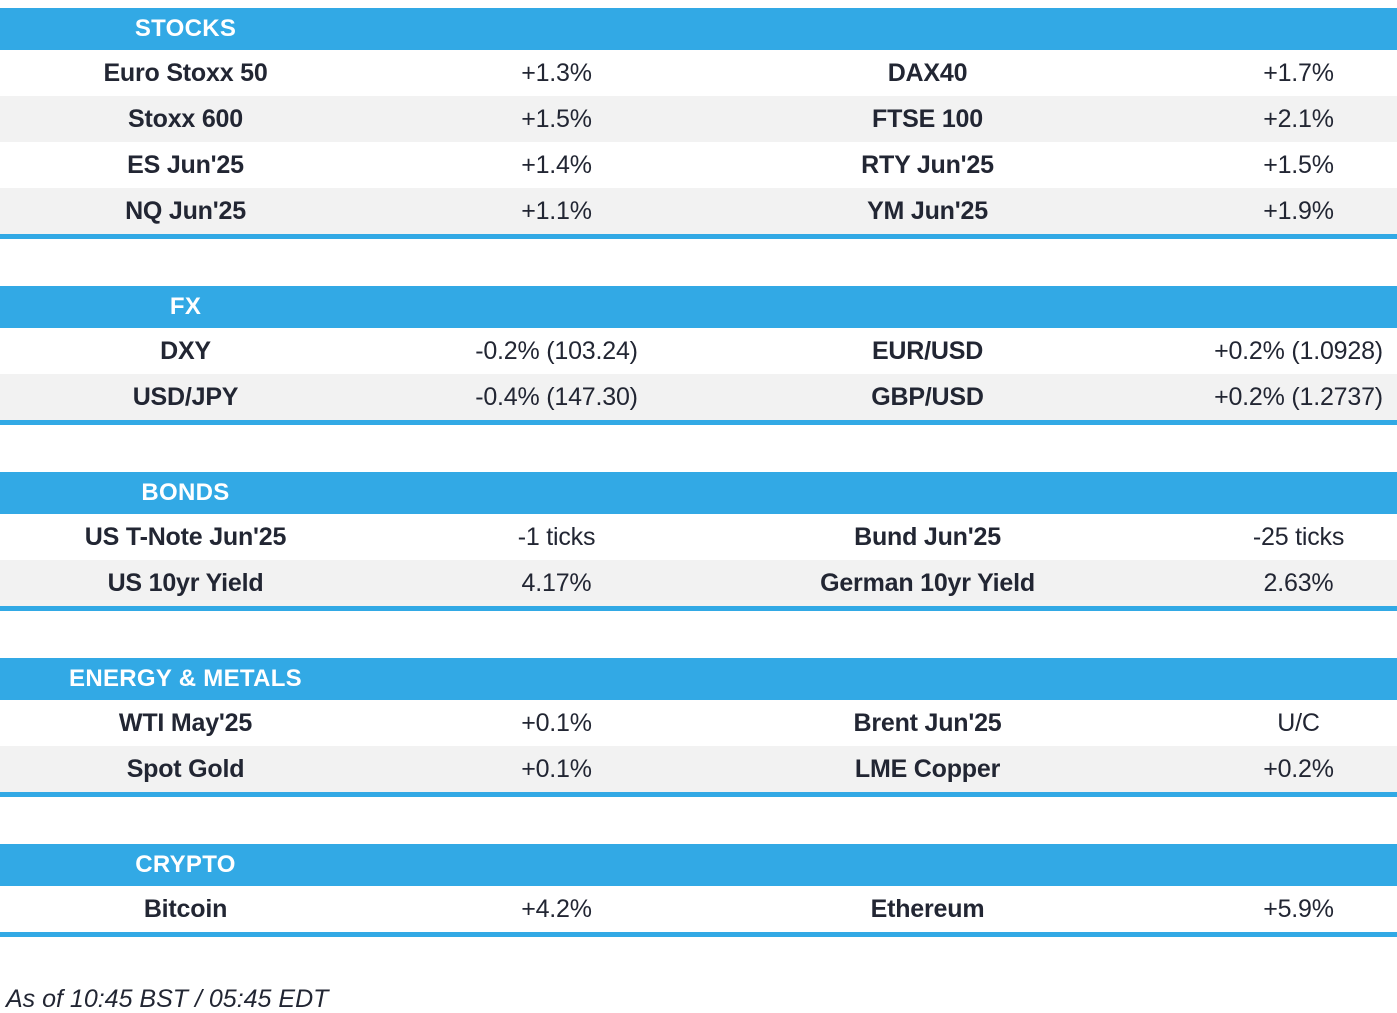 The width and height of the screenshot is (1397, 1013). I want to click on instrument-name-cell: Euro Stoxx 50, so click(185, 72).